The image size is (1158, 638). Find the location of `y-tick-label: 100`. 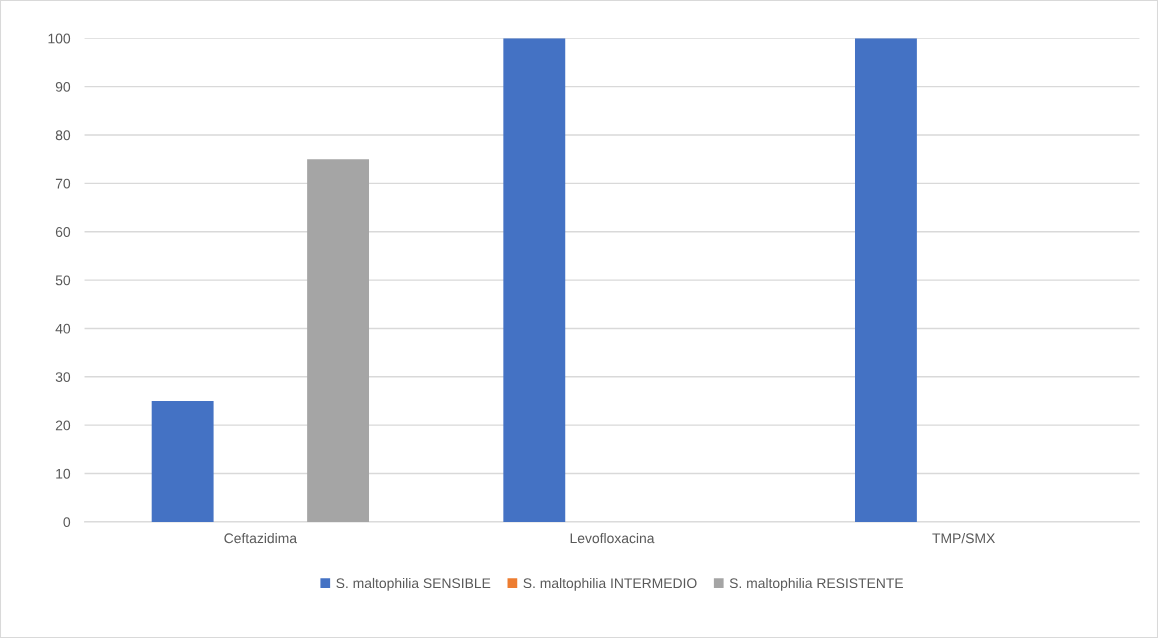

y-tick-label: 100 is located at coordinates (59, 38).